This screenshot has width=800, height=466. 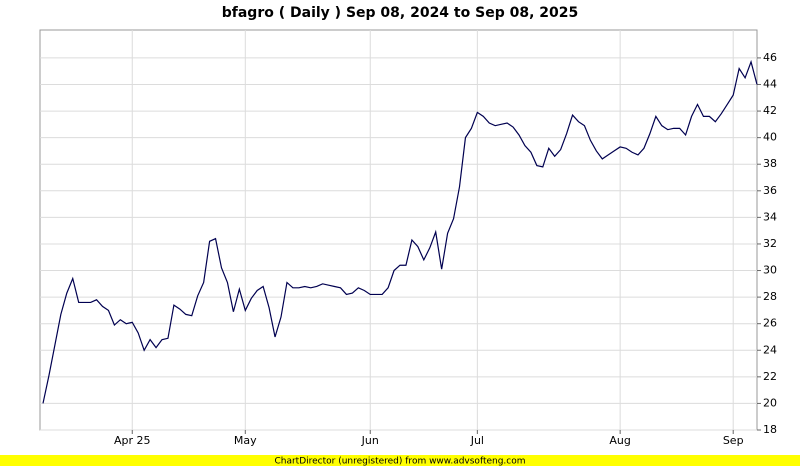 What do you see at coordinates (770, 402) in the screenshot?
I see `y-tick-label: 20` at bounding box center [770, 402].